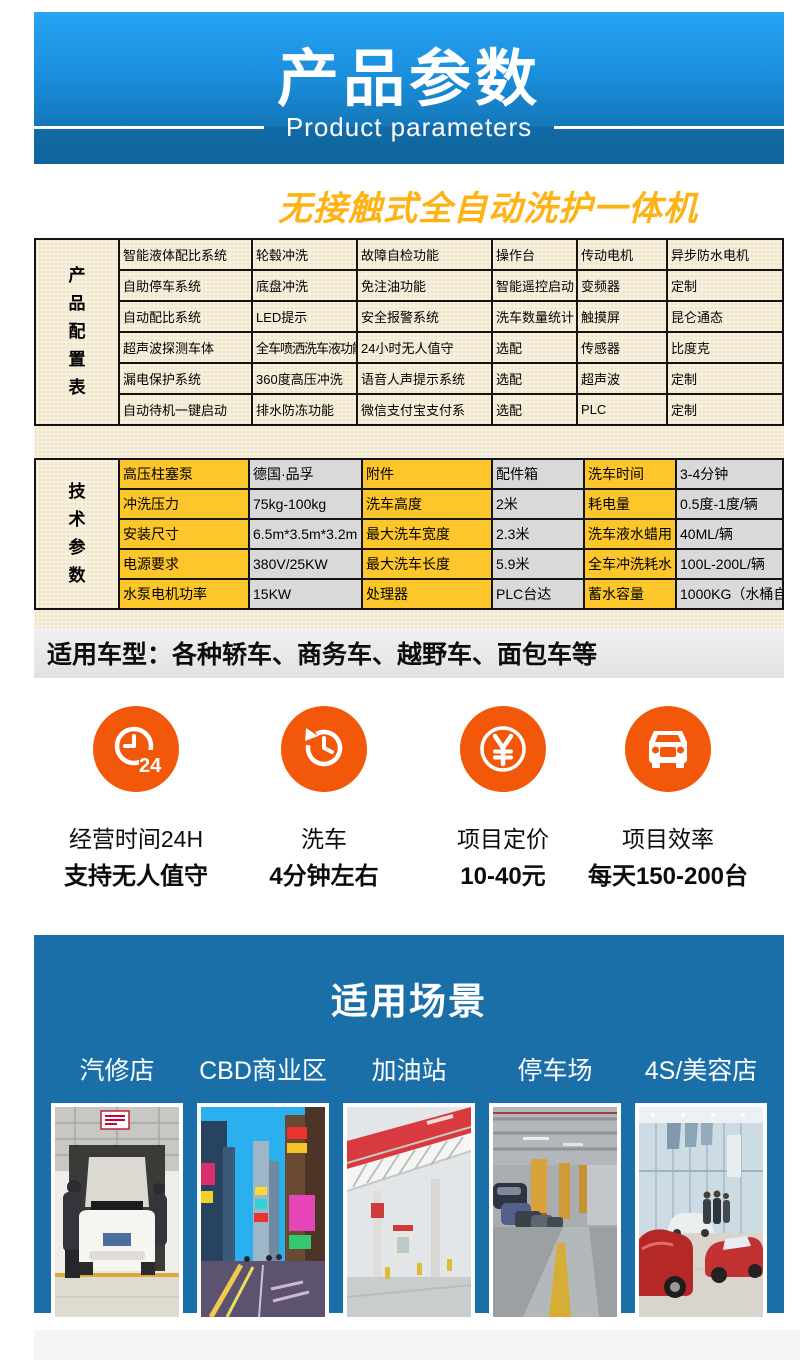  I want to click on config-side-label: 产品配置表, so click(77, 332).